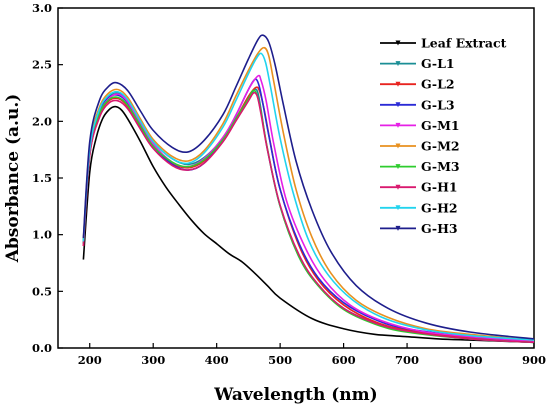 This screenshot has width=550, height=410. Describe the element at coordinates (42, 8) in the screenshot. I see `y-tick-label: 3.0` at that location.